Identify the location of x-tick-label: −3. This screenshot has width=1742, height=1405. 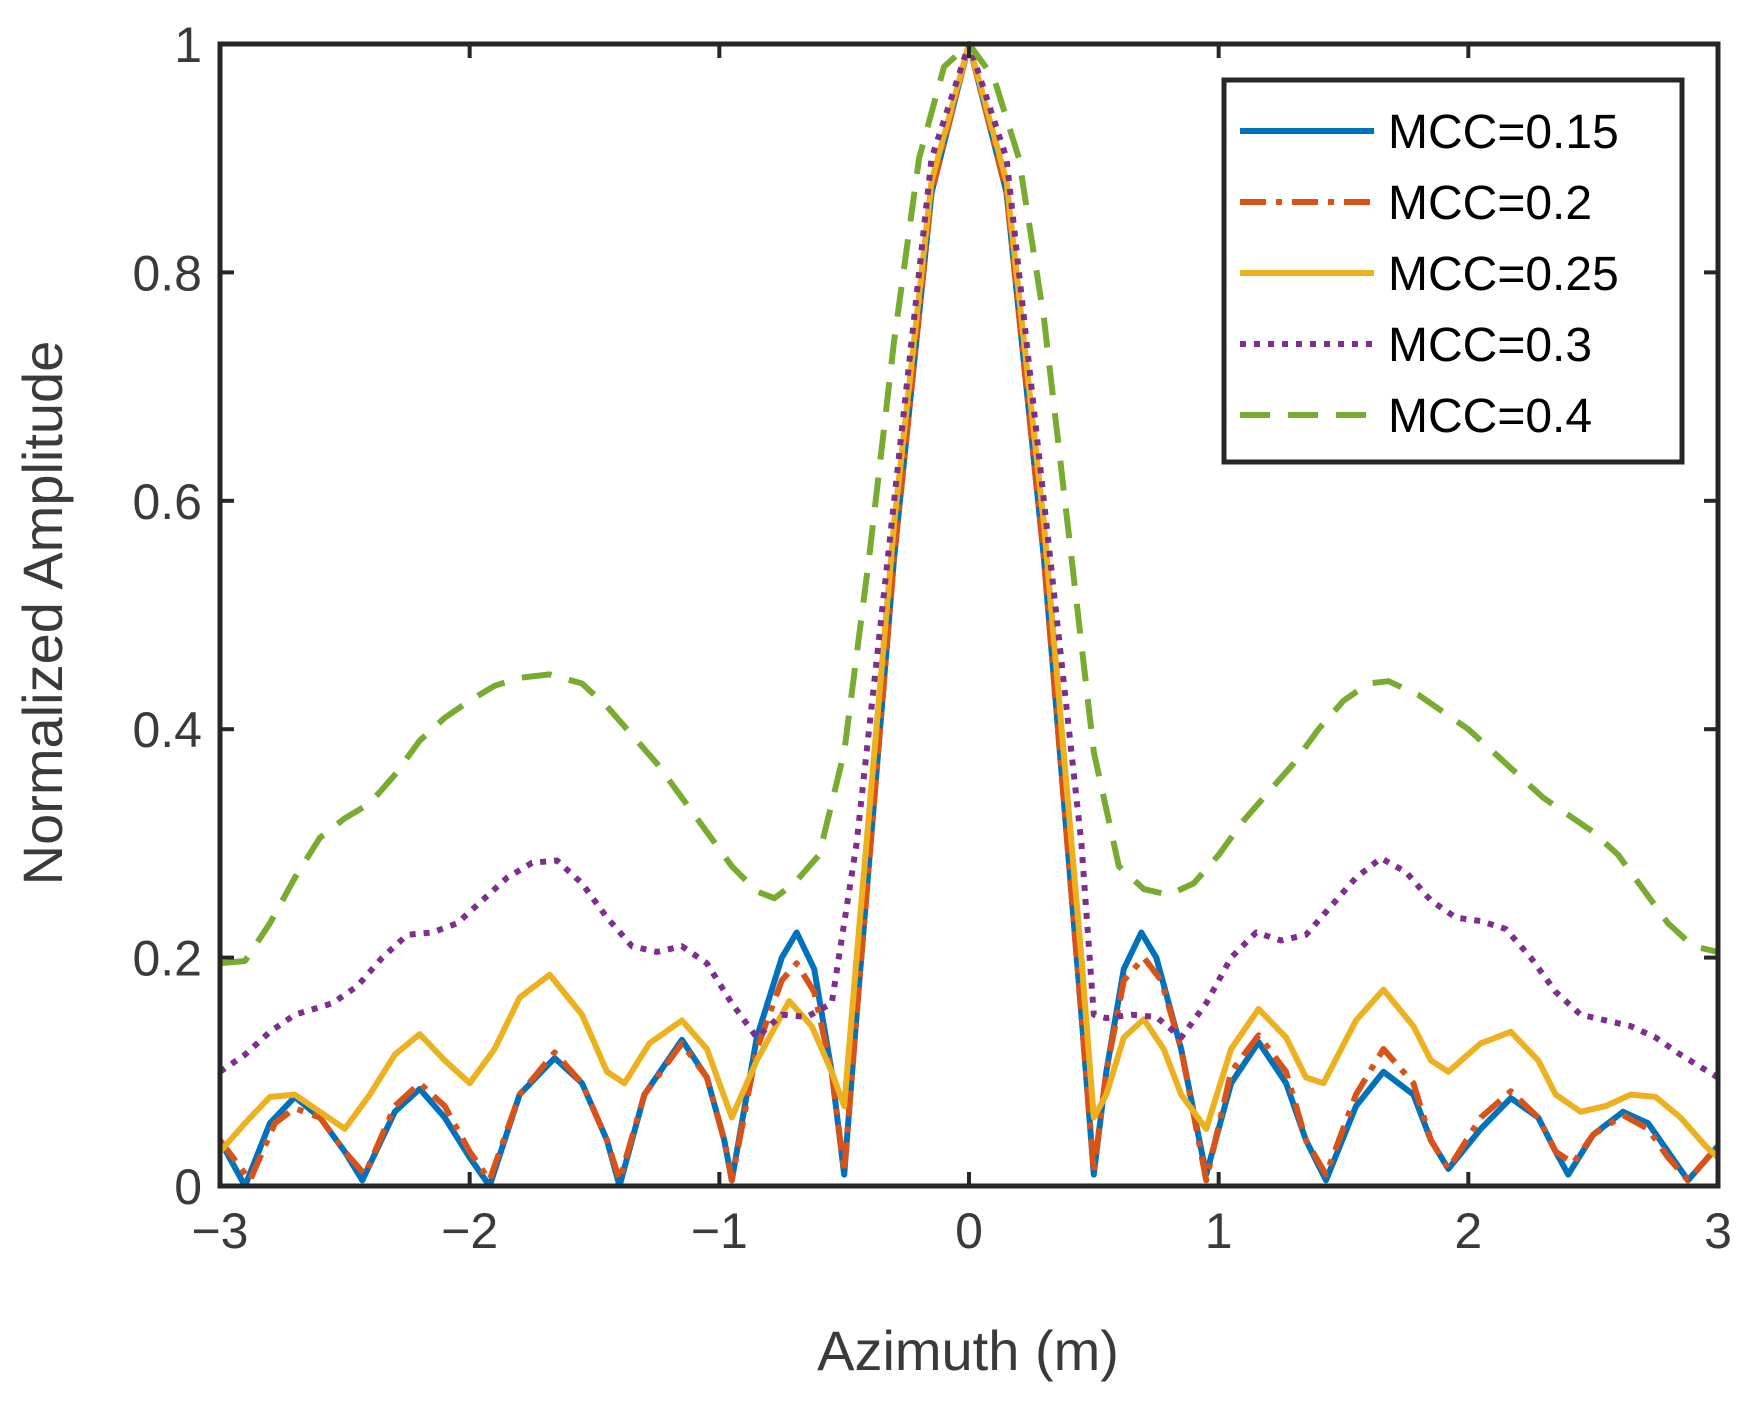
(219, 1231).